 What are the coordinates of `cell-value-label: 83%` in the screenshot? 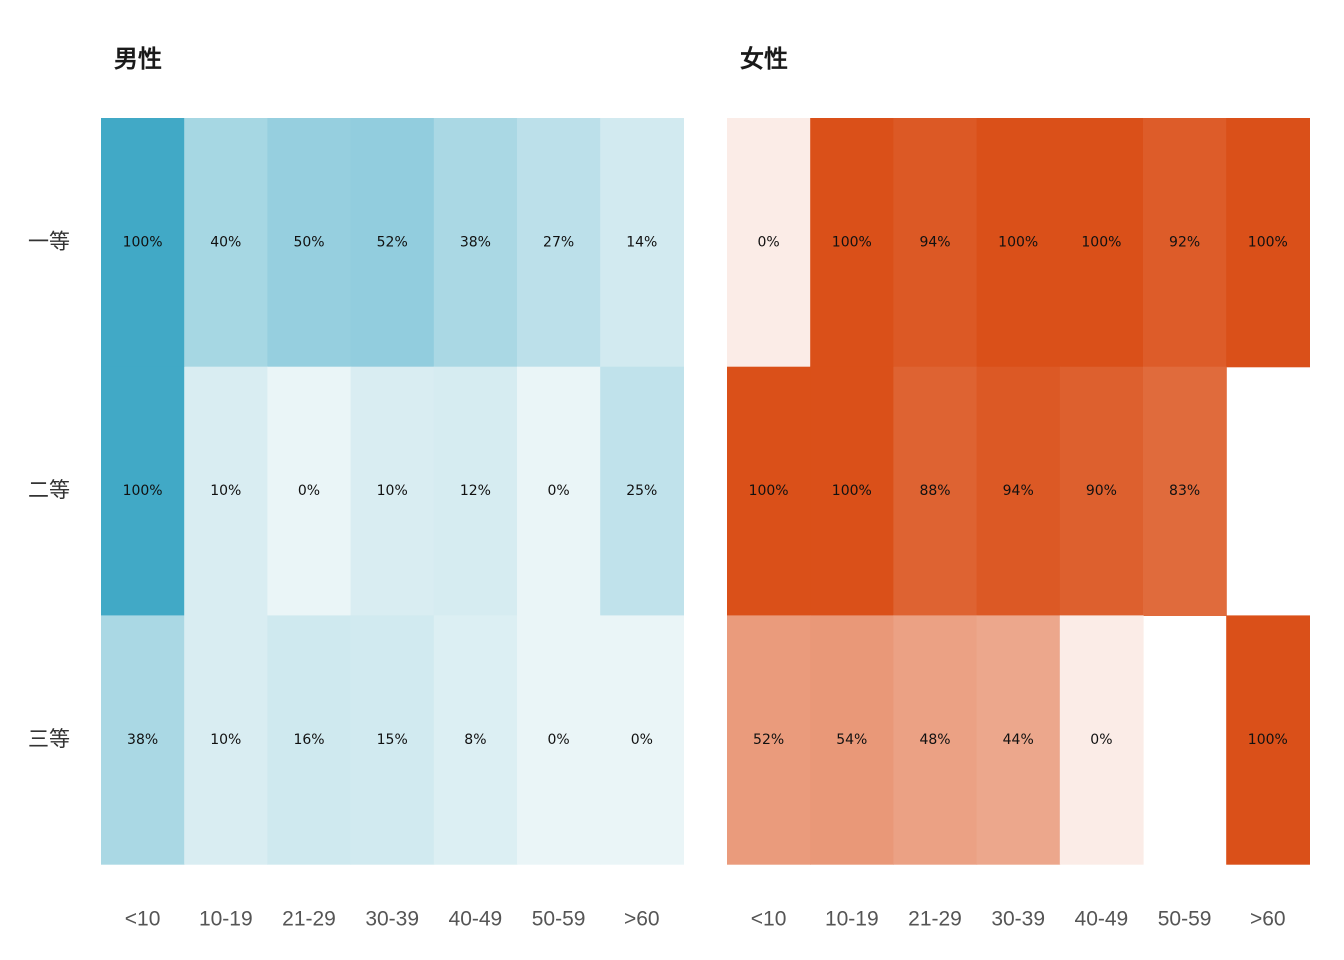 It's located at (1184, 491).